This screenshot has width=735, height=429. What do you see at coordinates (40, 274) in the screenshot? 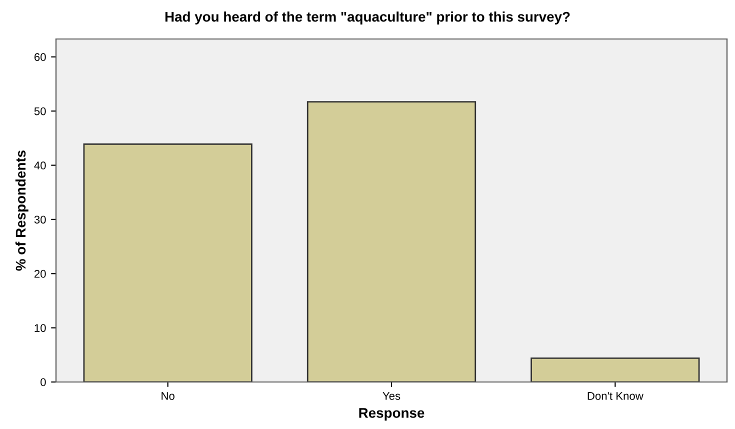
I see `y-tick-label: 20` at bounding box center [40, 274].